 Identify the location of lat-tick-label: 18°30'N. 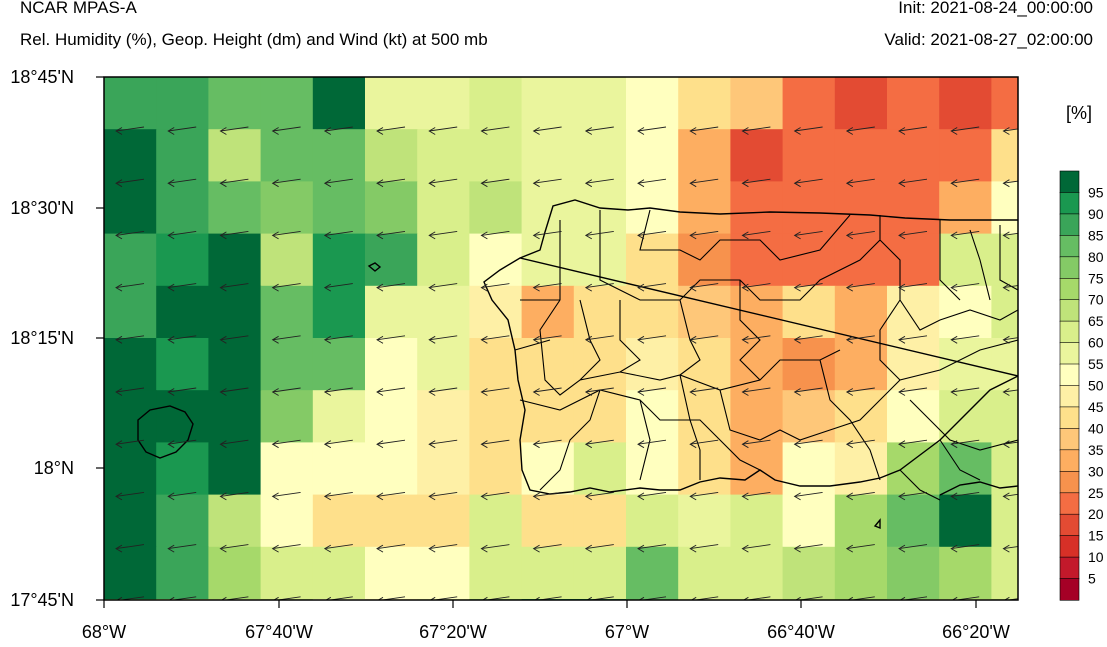
(42, 208).